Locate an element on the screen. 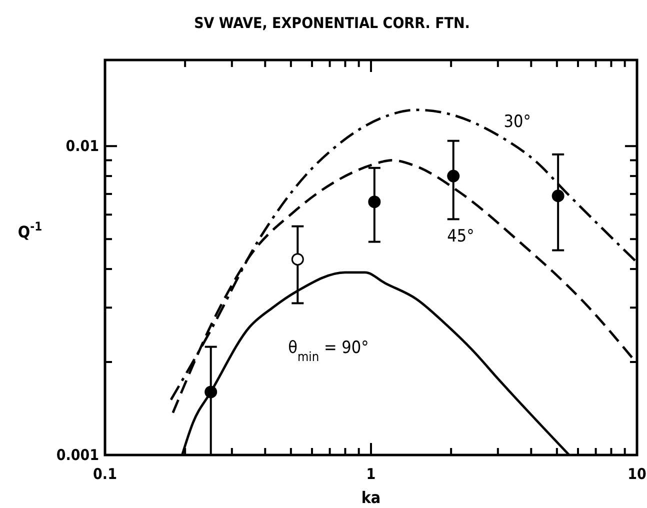  series-label: 45° is located at coordinates (460, 236).